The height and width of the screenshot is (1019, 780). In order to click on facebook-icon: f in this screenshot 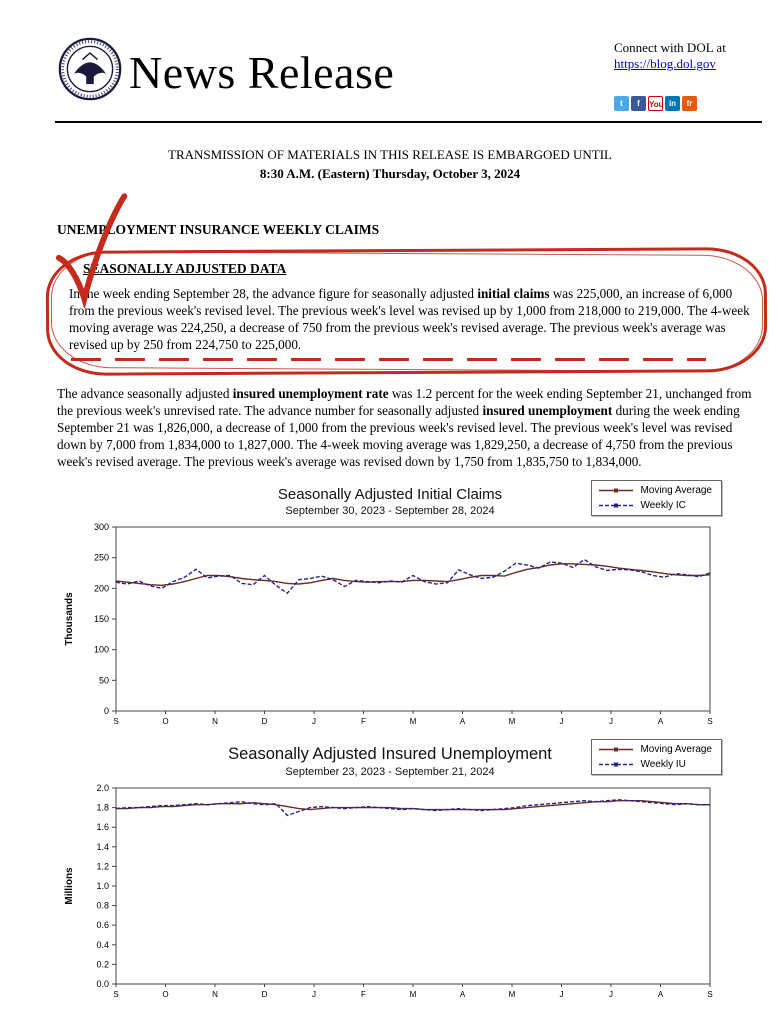, I will do `click(638, 103)`.